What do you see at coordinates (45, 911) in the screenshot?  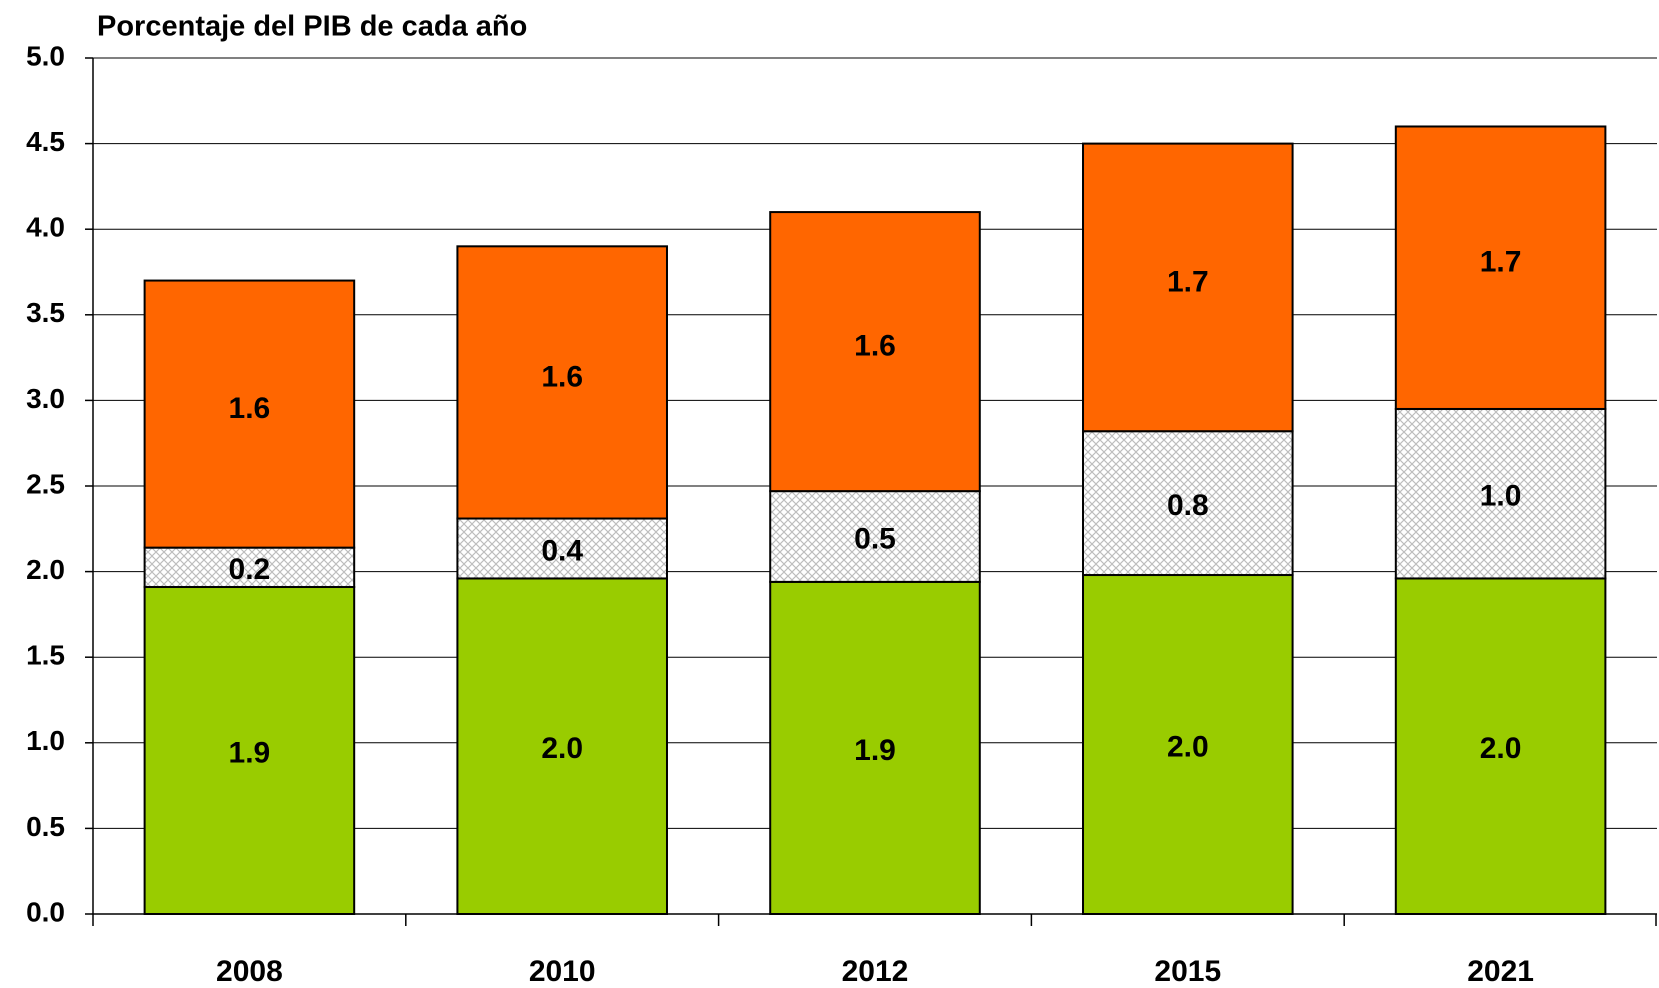 I see `y-tick-label: 0.0` at bounding box center [45, 911].